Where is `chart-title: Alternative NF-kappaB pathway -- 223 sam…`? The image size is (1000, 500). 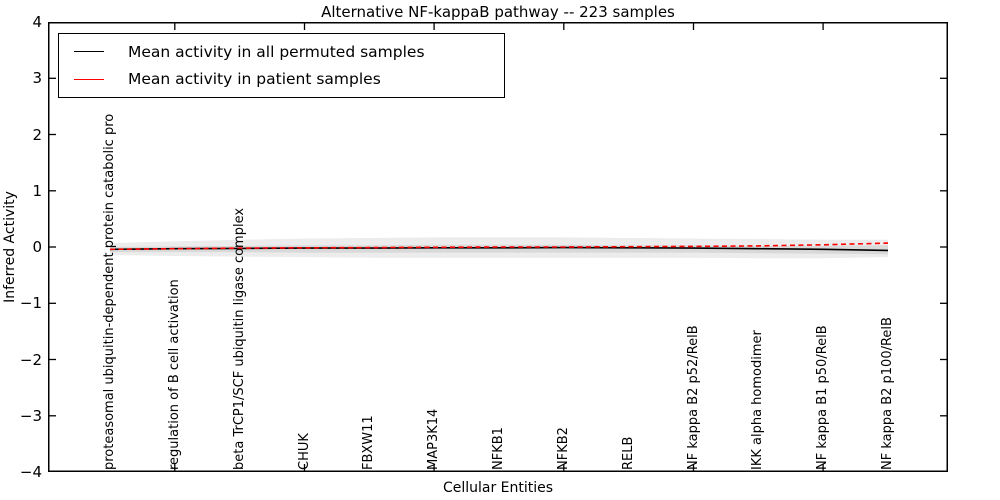
chart-title: Alternative NF-kappaB pathway -- 223 sam… is located at coordinates (498, 12).